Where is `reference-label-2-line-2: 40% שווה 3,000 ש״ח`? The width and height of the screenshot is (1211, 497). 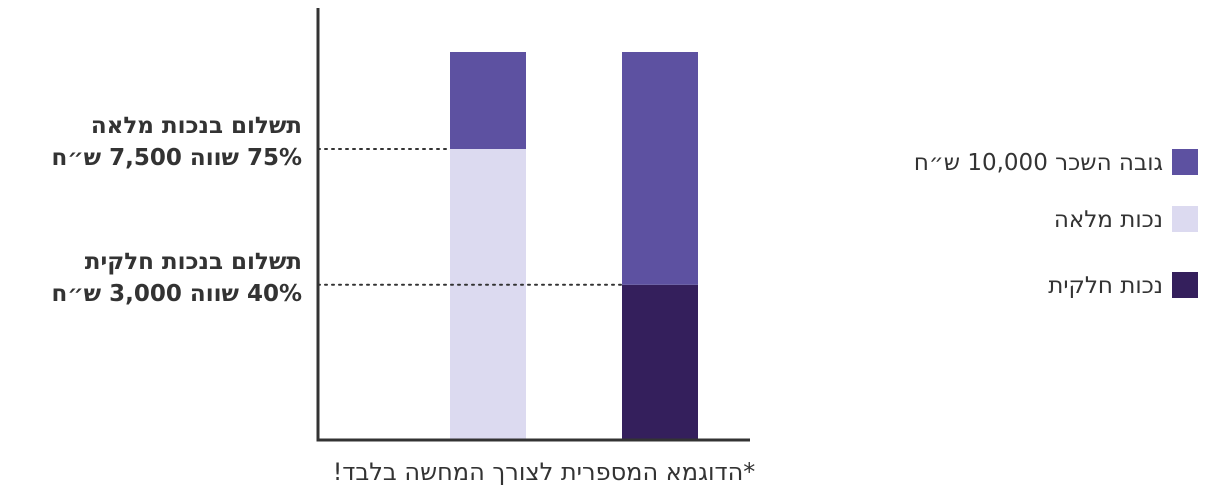
reference-label-2-line-2: 40% שווה 3,000 ש״ח is located at coordinates (177, 294).